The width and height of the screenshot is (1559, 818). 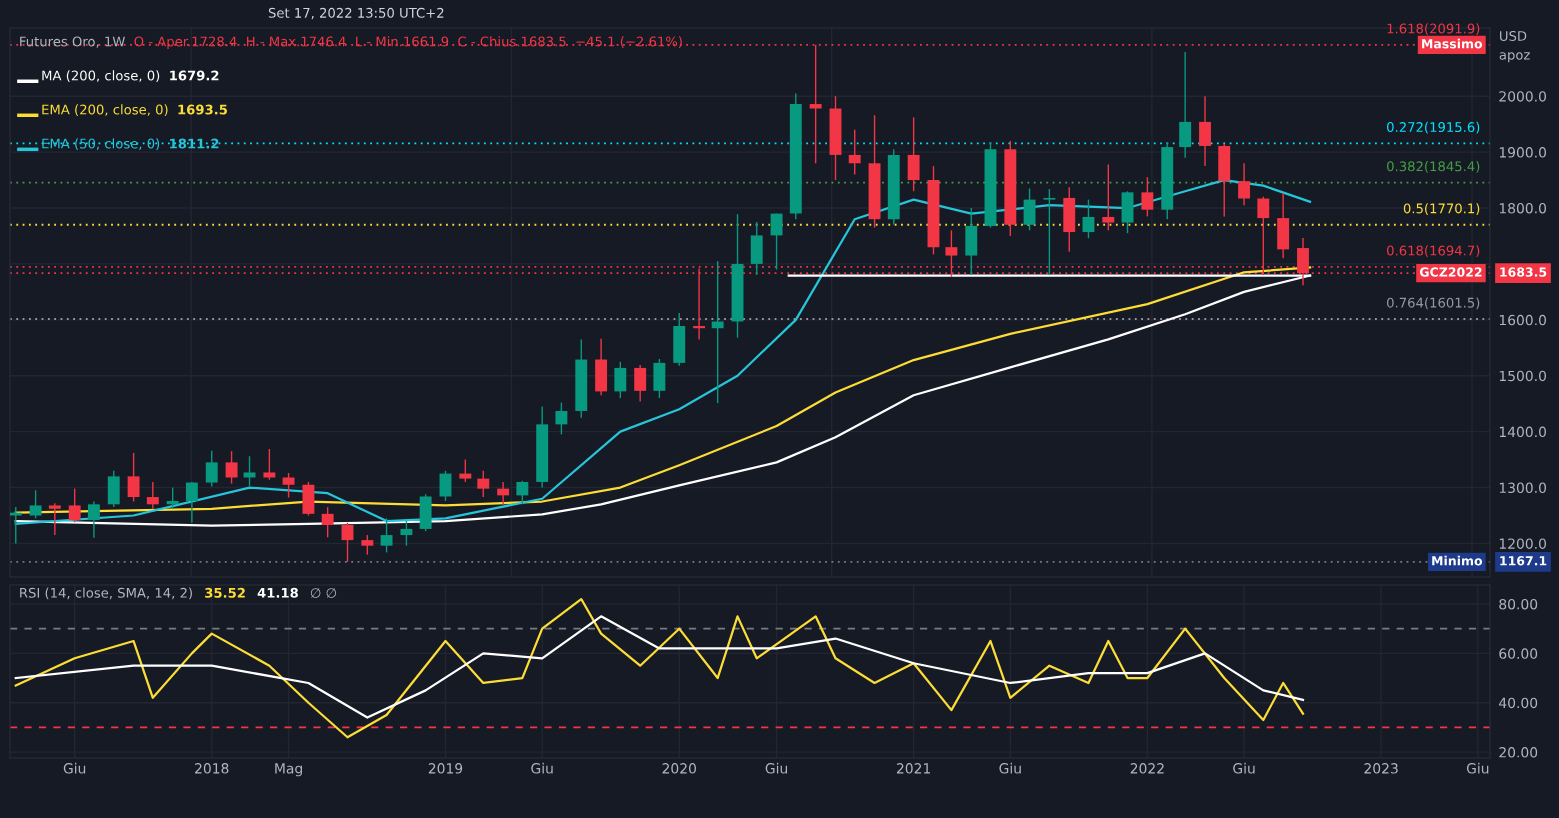 I want to click on annotation: O - Aper.1728.4 H - Max.1746.4 L - Min.1661.9 C - Chius.1683.5 −45.1 (−2.61%), so click(x=408, y=42).